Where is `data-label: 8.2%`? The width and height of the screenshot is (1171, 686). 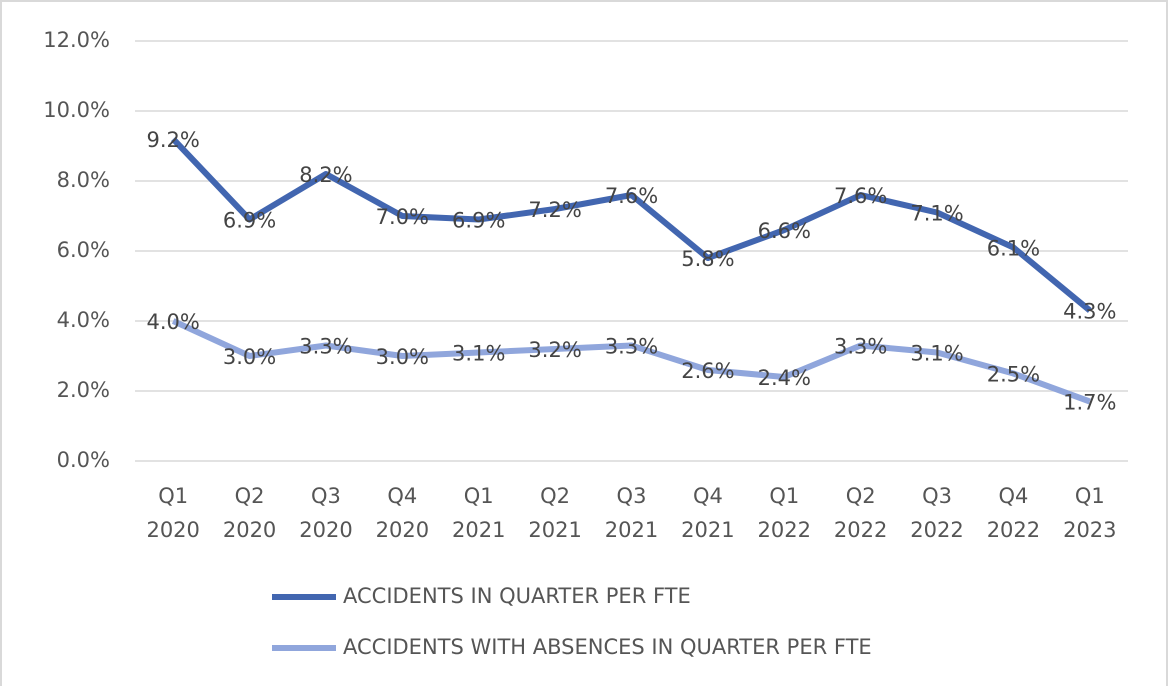
data-label: 8.2% is located at coordinates (325, 175).